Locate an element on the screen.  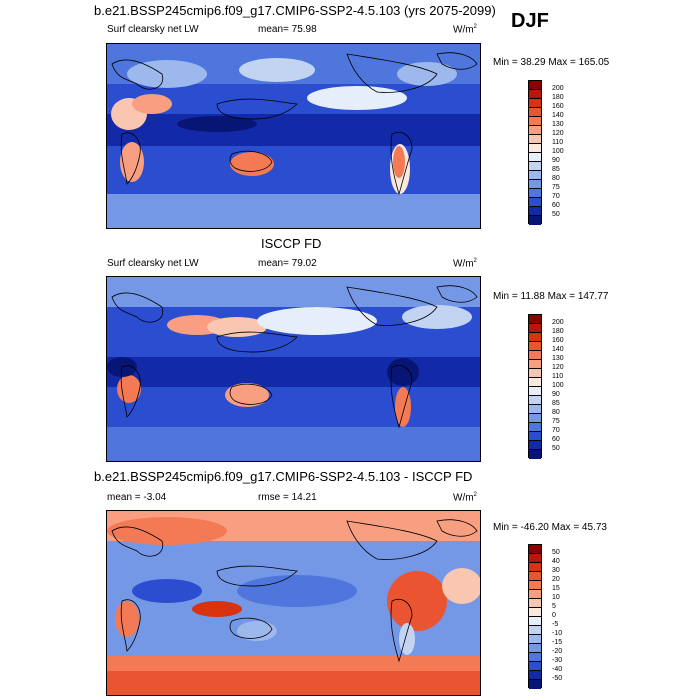
panel3-map is located at coordinates (293, 603).